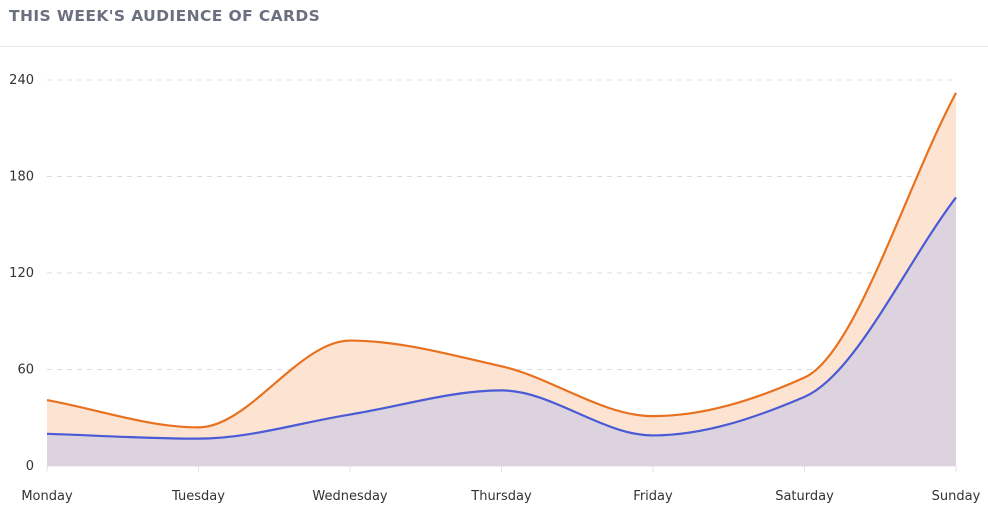 This screenshot has height=510, width=988. I want to click on x-tick-label-wednesday: Wednesday, so click(350, 496).